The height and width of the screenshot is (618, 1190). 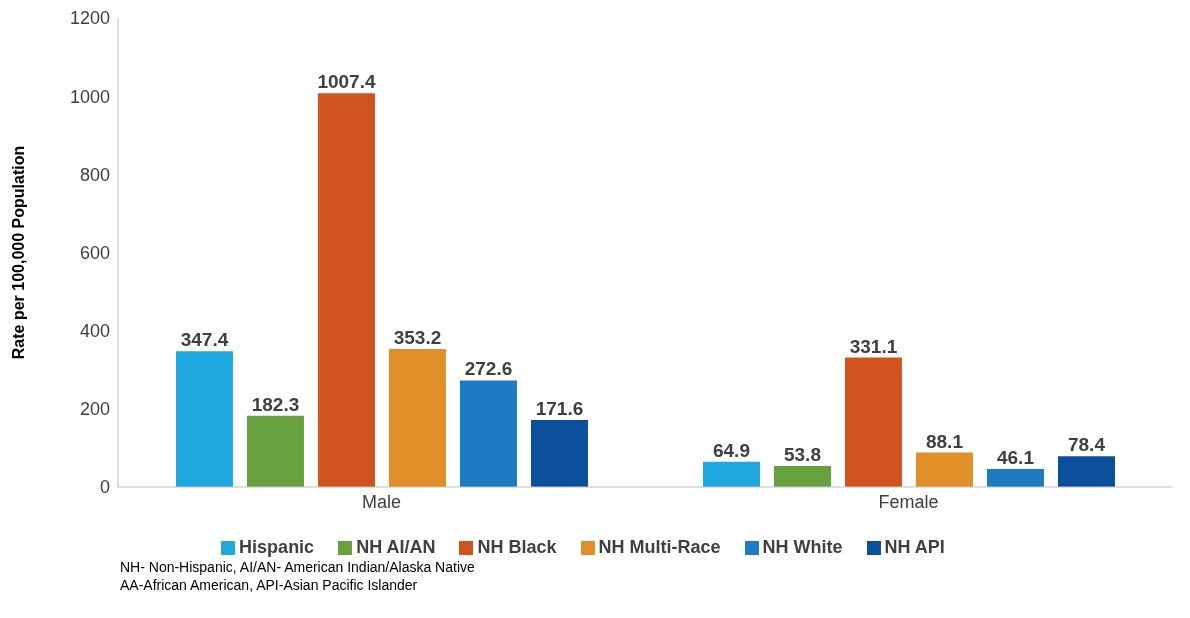 What do you see at coordinates (94, 331) in the screenshot?
I see `y-tick-label: 400` at bounding box center [94, 331].